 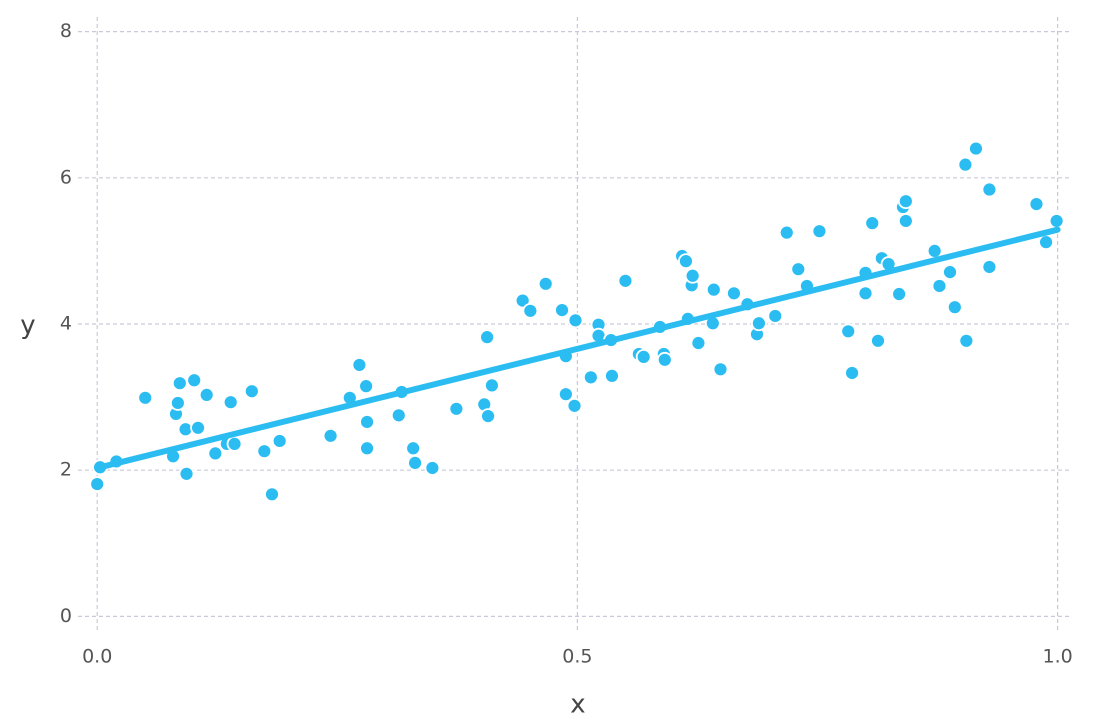 What do you see at coordinates (577, 704) in the screenshot?
I see `x-axis-label: x` at bounding box center [577, 704].